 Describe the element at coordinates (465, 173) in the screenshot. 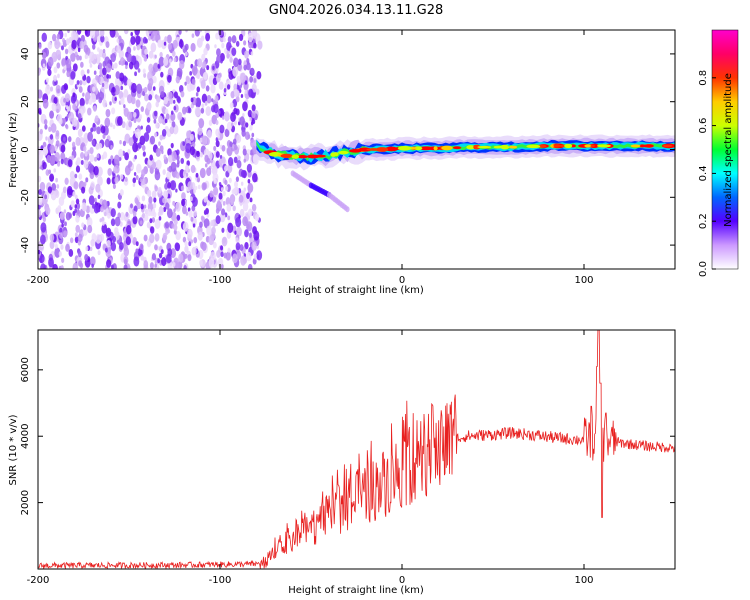

I see `spectrogram-signal-track` at that location.